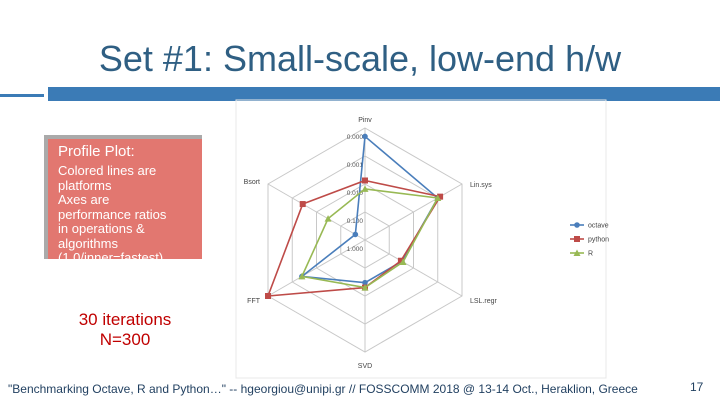  I want to click on radial-tick-label: 1.000, so click(355, 249).